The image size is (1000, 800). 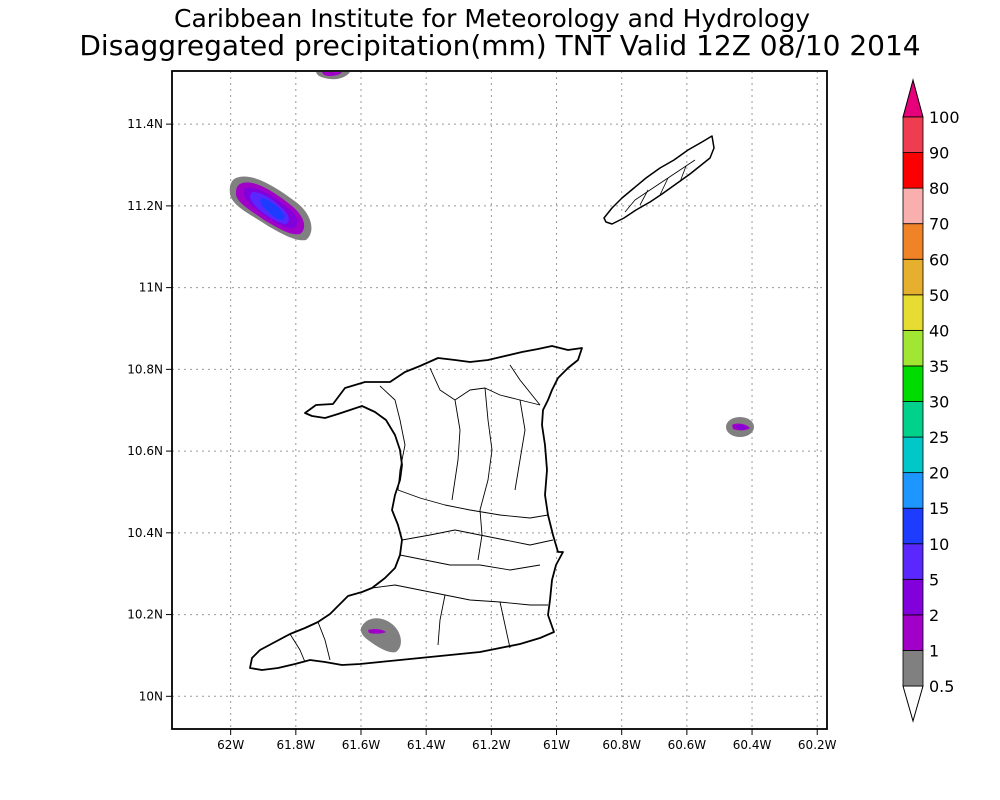 I want to click on x-tick-label: 60.4W, so click(x=752, y=745).